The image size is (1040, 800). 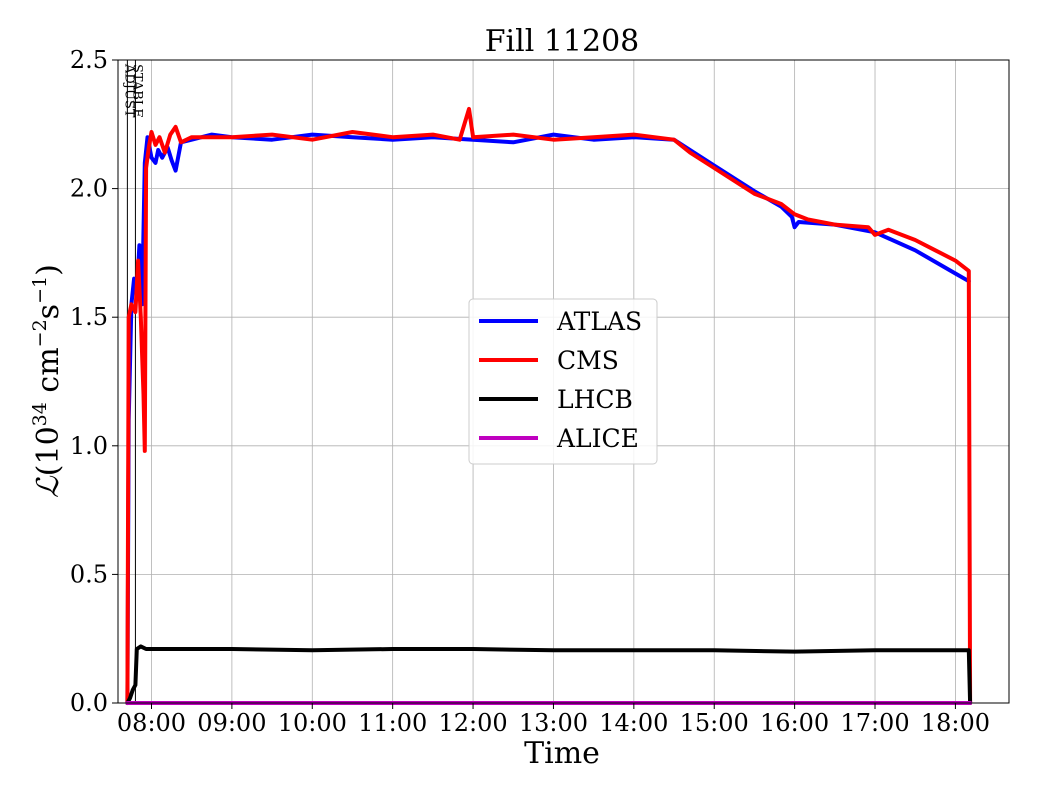 What do you see at coordinates (874, 723) in the screenshot?
I see `x-tick-label: 17:00` at bounding box center [874, 723].